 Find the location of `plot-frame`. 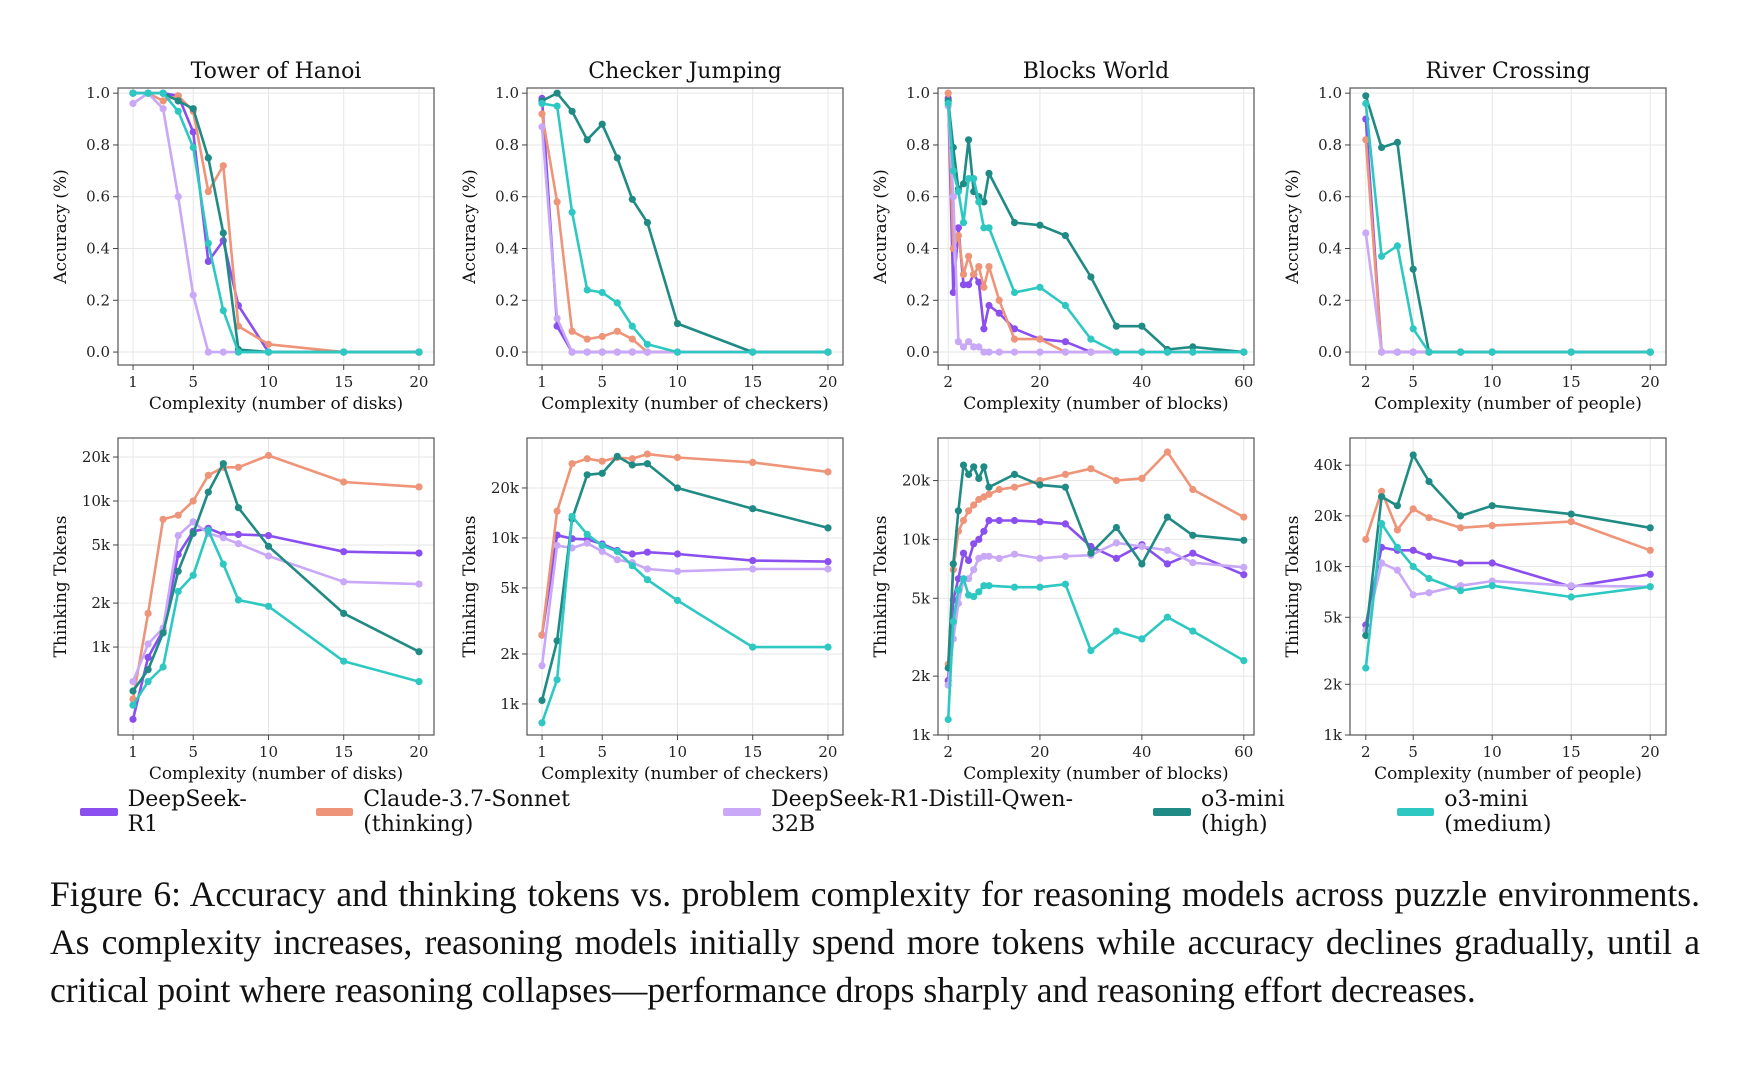

plot-frame is located at coordinates (276, 586).